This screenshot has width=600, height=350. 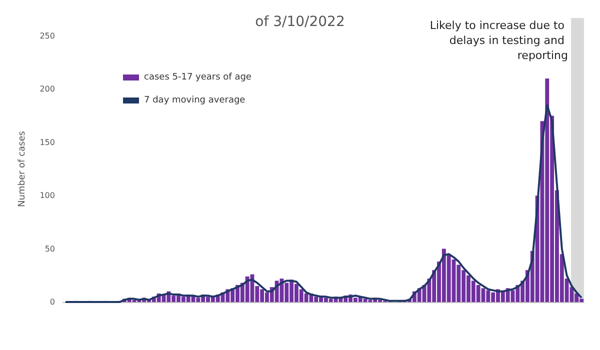 What do you see at coordinates (47, 195) in the screenshot?
I see `y-tick-label: 100` at bounding box center [47, 195].